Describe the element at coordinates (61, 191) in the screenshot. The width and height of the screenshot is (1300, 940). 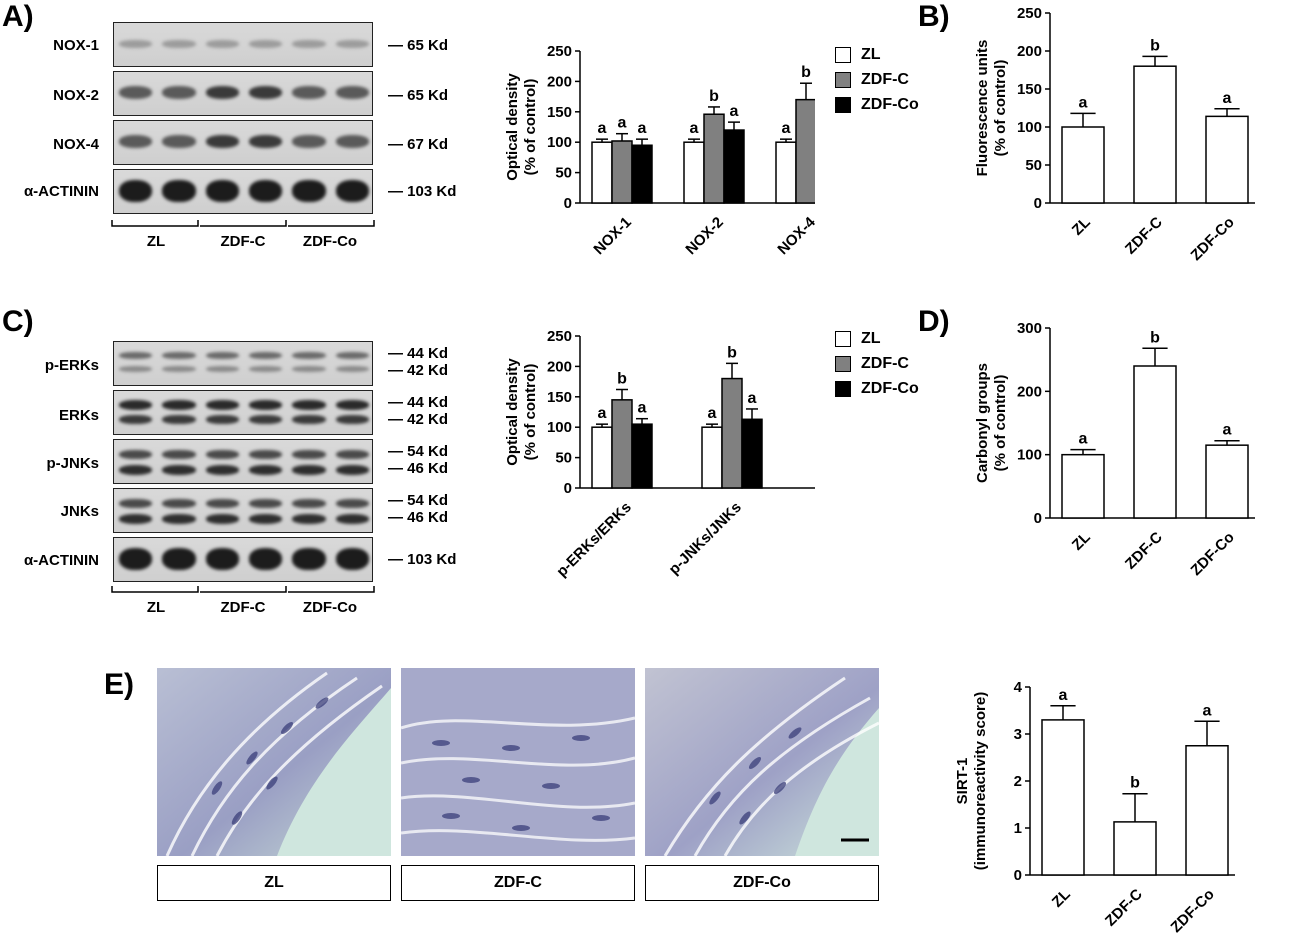
I see `blot-row-label: α-ACTININ` at that location.